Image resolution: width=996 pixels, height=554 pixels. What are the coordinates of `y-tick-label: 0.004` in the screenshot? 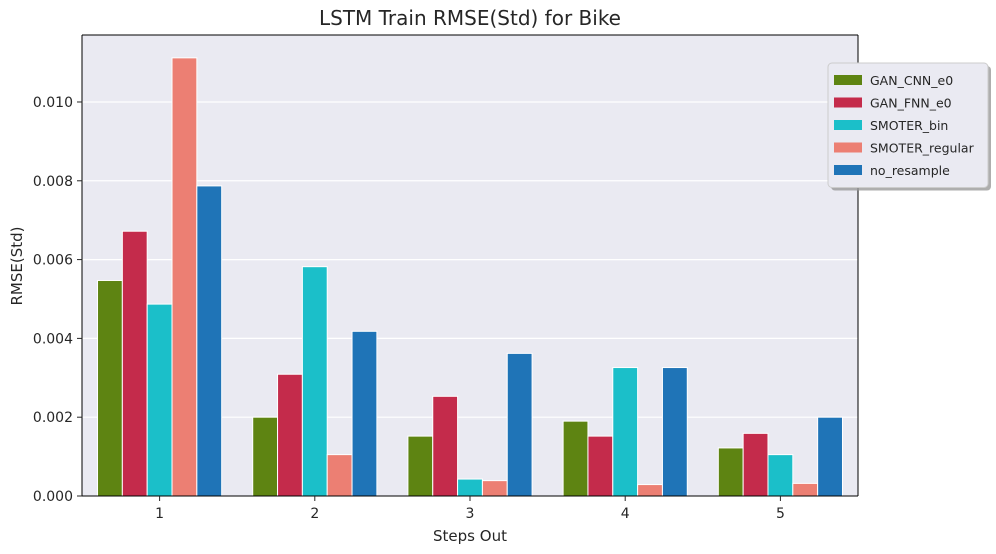 It's located at (53, 339).